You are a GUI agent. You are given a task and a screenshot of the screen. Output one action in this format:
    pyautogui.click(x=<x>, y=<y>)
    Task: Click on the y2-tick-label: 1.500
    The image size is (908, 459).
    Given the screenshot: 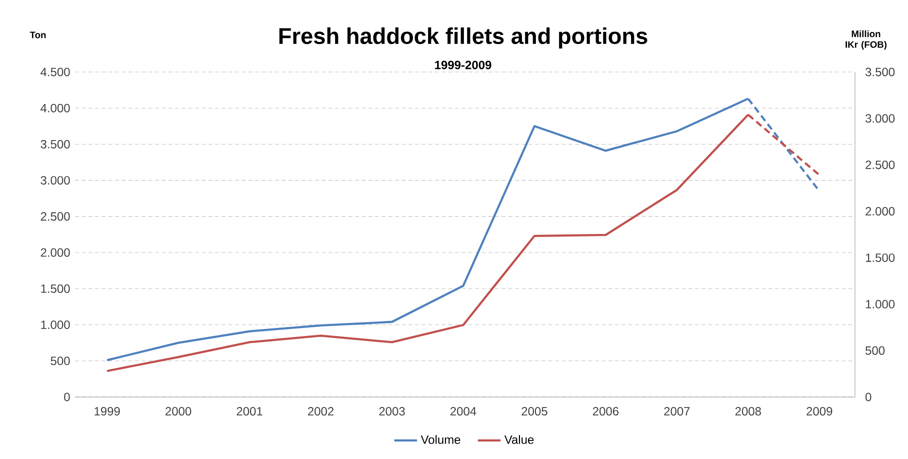 What is the action you would take?
    pyautogui.click(x=880, y=257)
    